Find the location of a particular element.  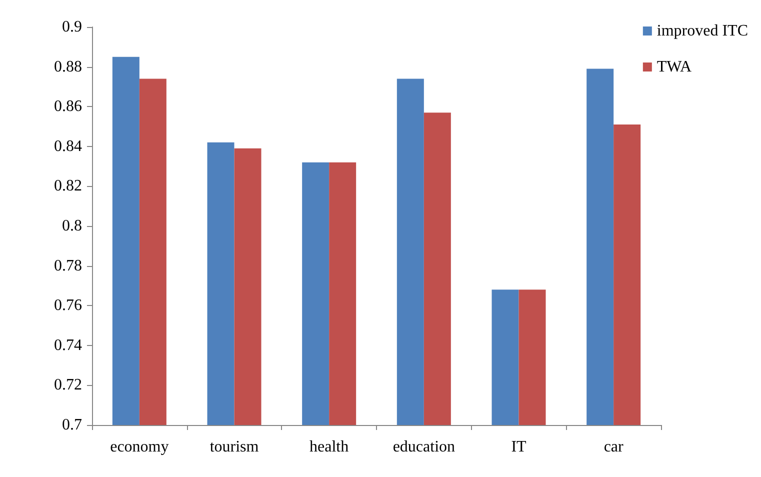

x-tick-label: health is located at coordinates (329, 447).